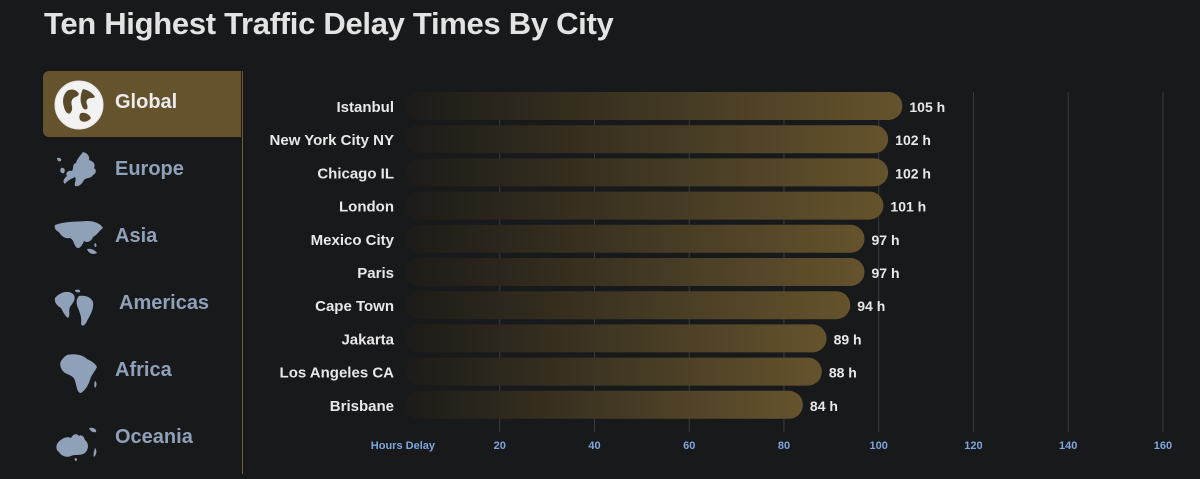 The image size is (1200, 479). I want to click on x-tick-label: 80, so click(784, 446).